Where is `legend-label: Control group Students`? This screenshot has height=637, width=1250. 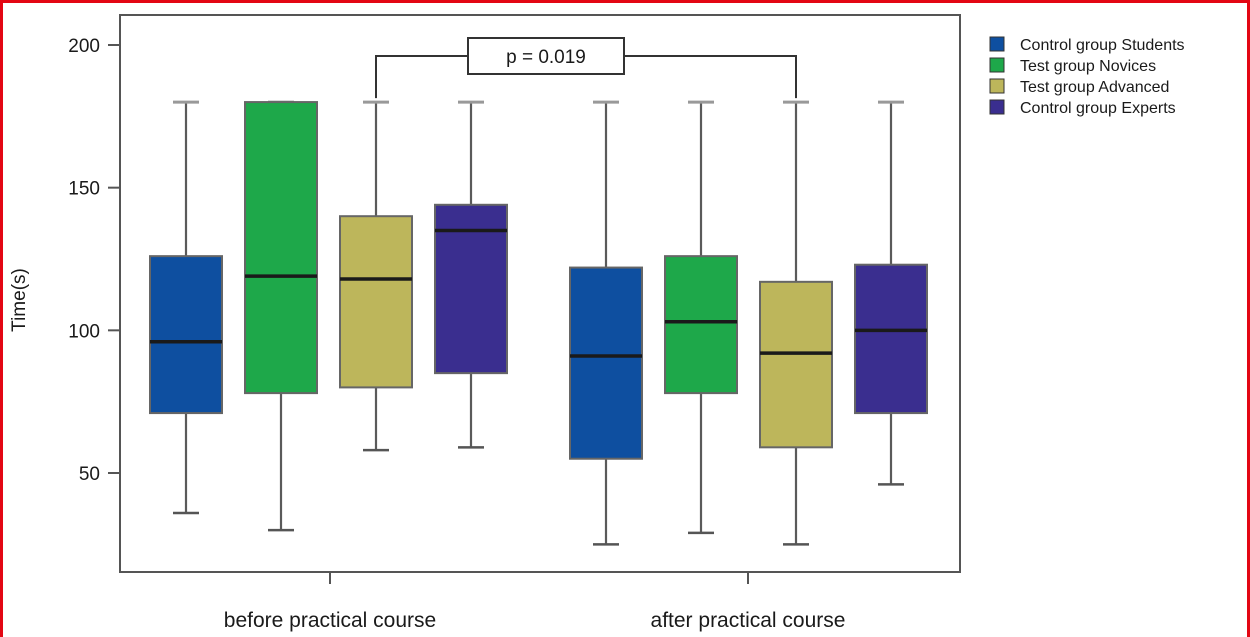
legend-label: Control group Students is located at coordinates (1102, 45).